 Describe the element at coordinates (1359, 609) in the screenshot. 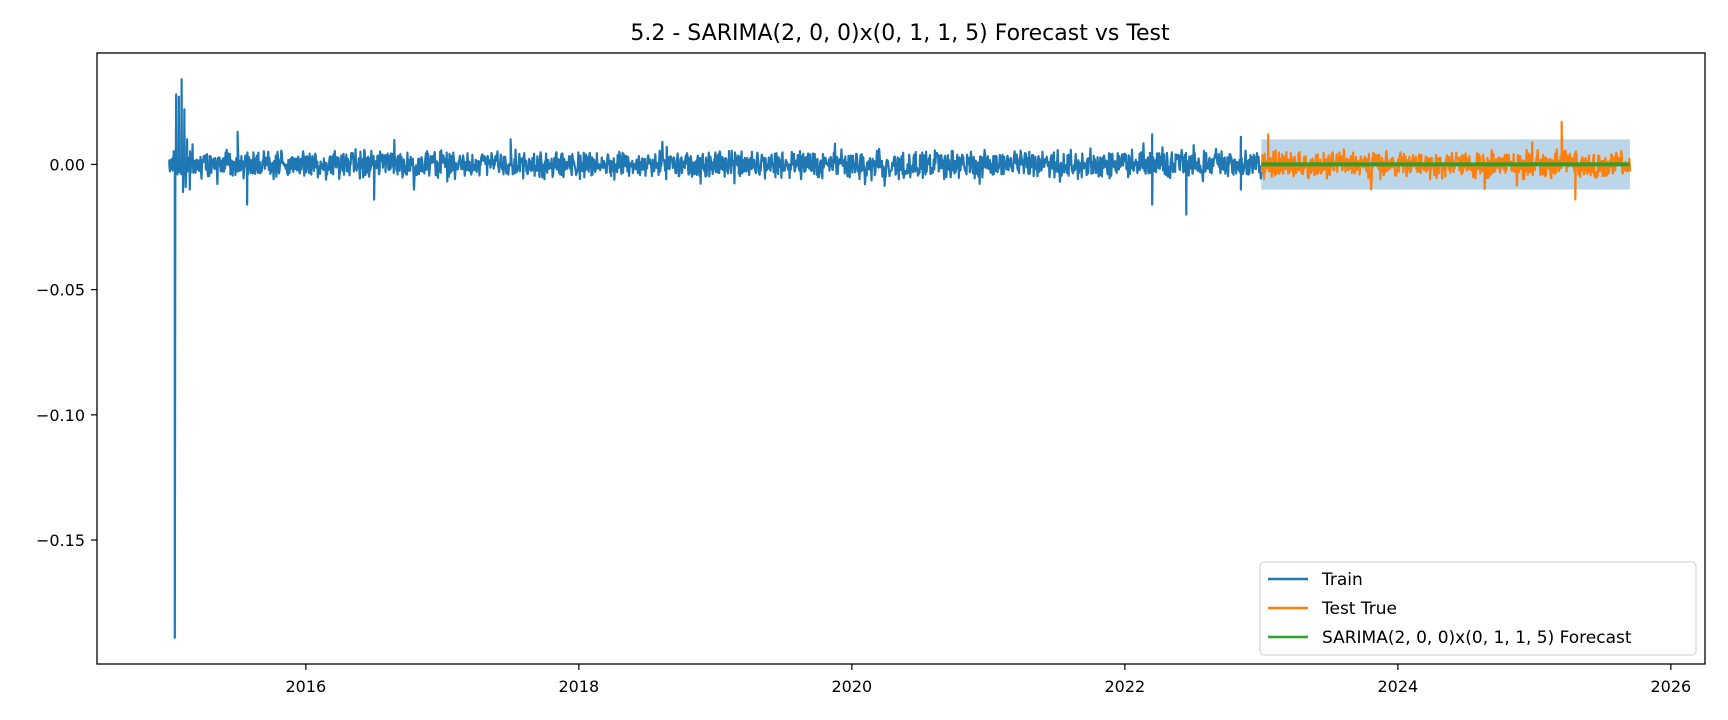

I see `legend-label: Test True` at that location.